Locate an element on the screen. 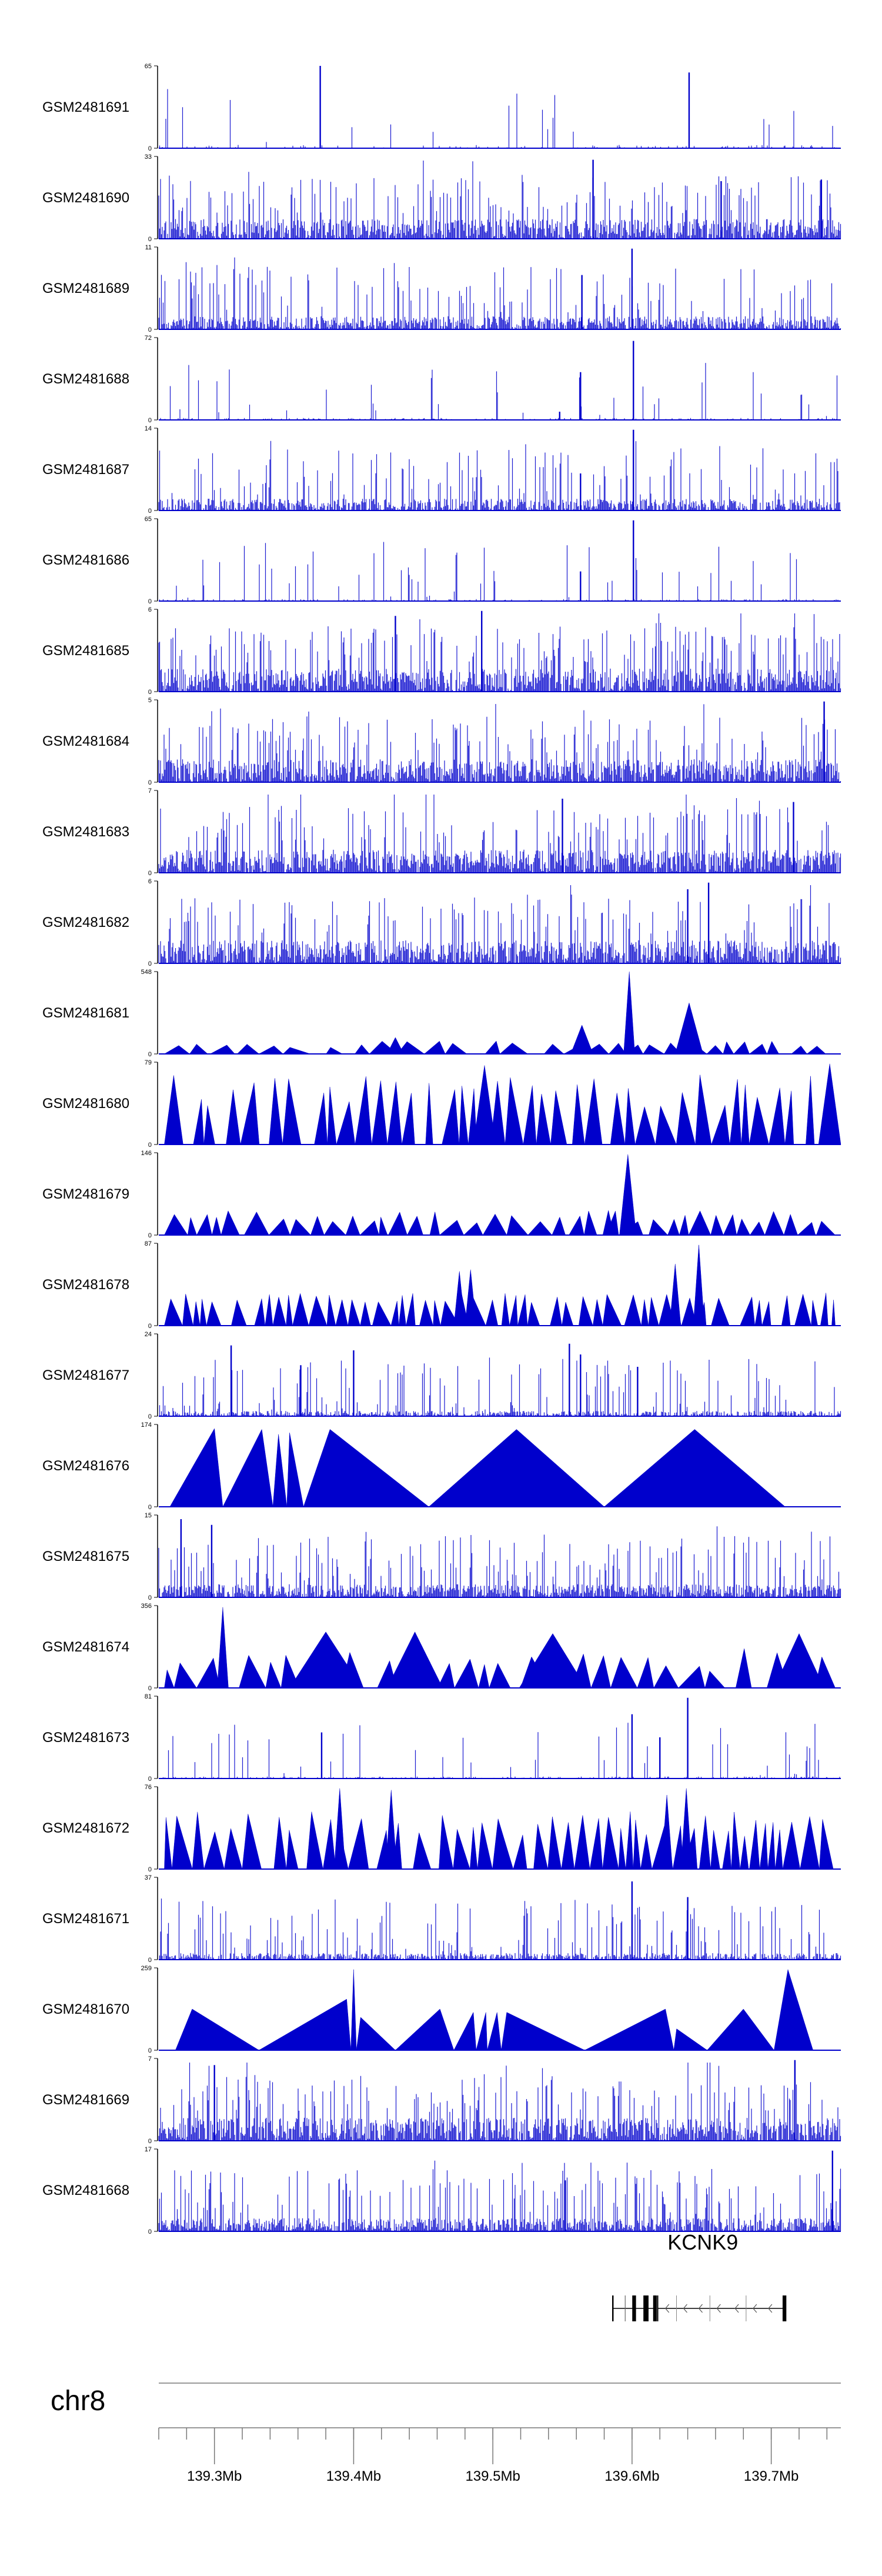  track-label: GSM2481677 is located at coordinates (85, 1375).